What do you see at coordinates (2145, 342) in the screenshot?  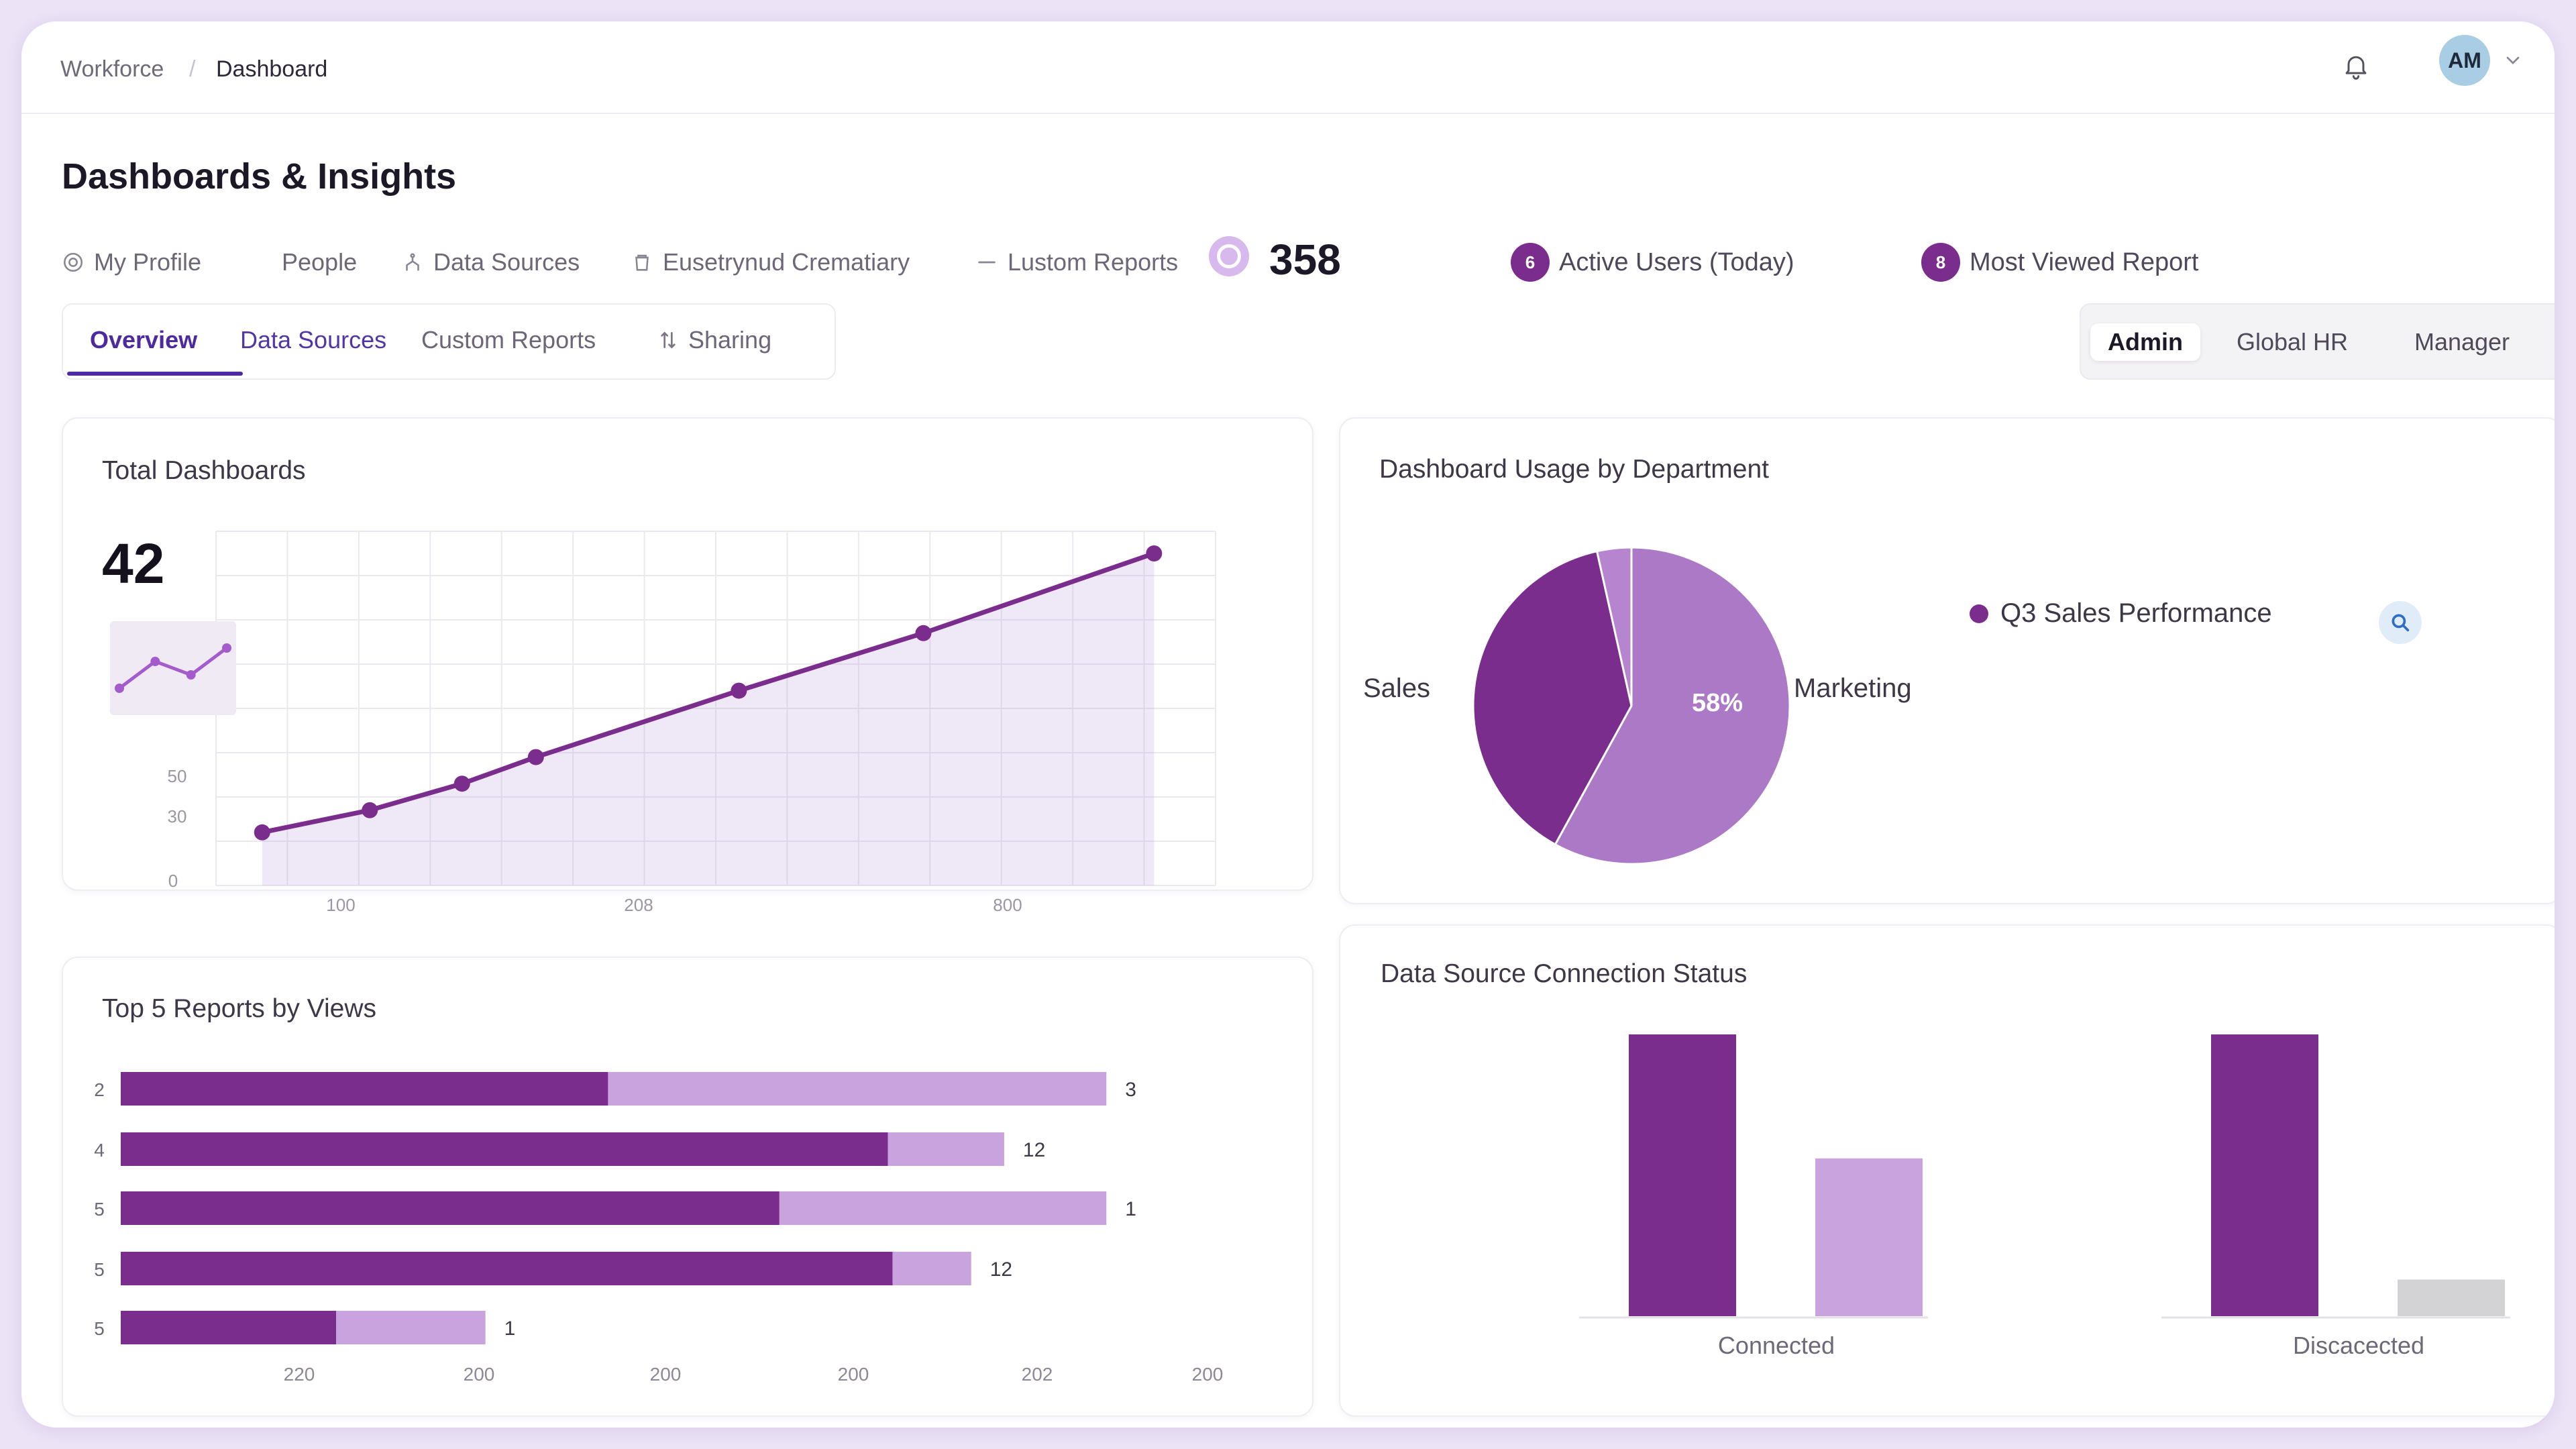 I see `role-admin: Admin` at bounding box center [2145, 342].